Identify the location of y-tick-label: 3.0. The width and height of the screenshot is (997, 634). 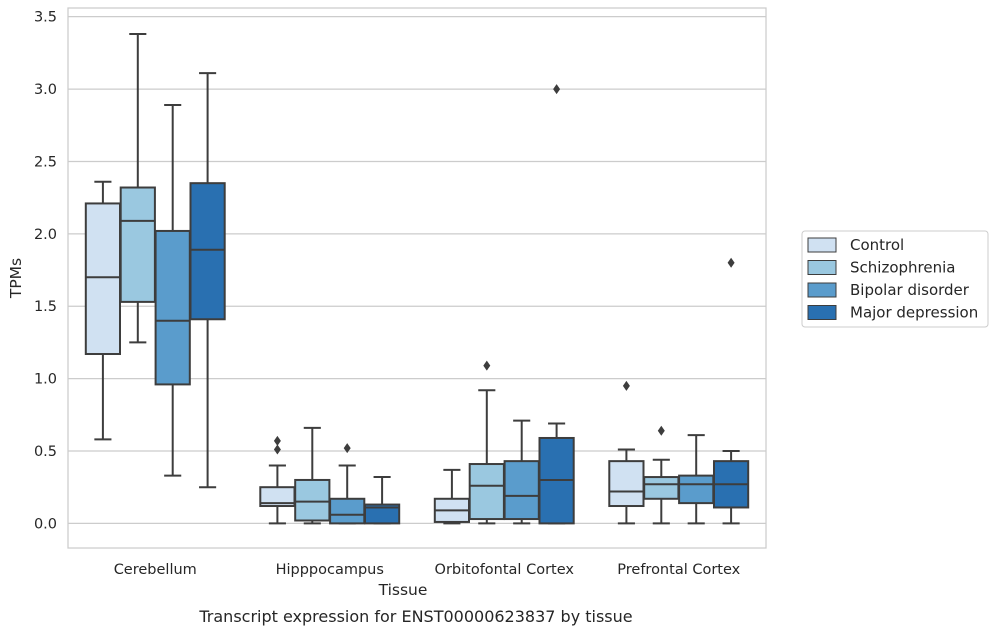
(45, 90).